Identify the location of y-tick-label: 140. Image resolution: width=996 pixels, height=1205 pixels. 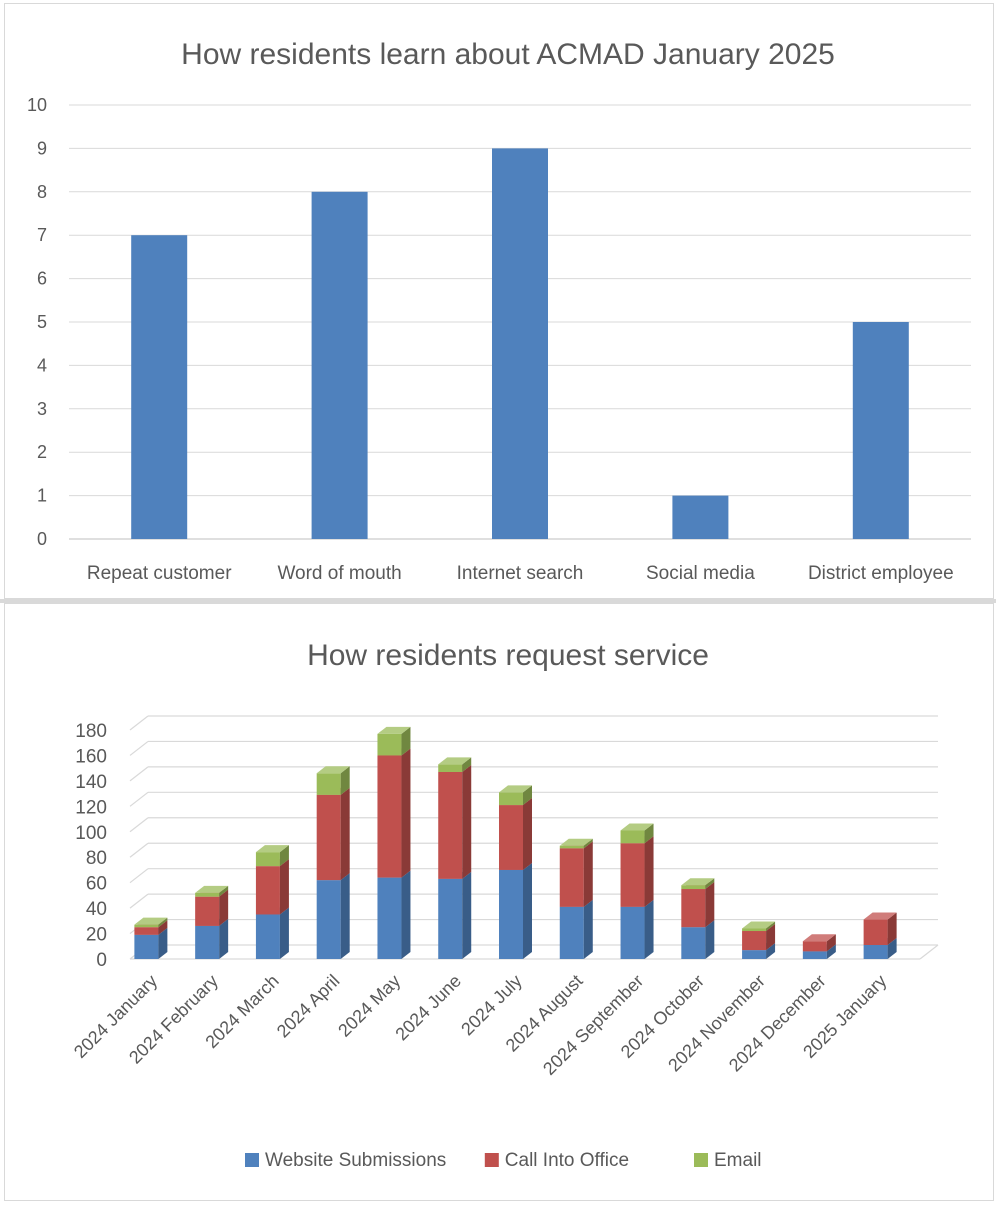
(91, 782).